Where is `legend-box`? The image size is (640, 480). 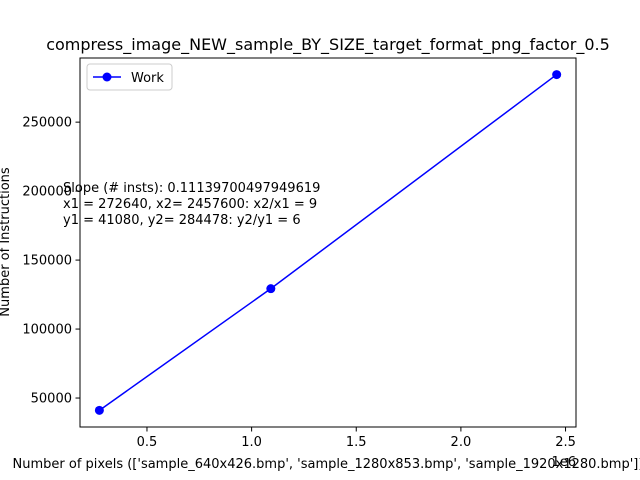 legend-box is located at coordinates (129, 77).